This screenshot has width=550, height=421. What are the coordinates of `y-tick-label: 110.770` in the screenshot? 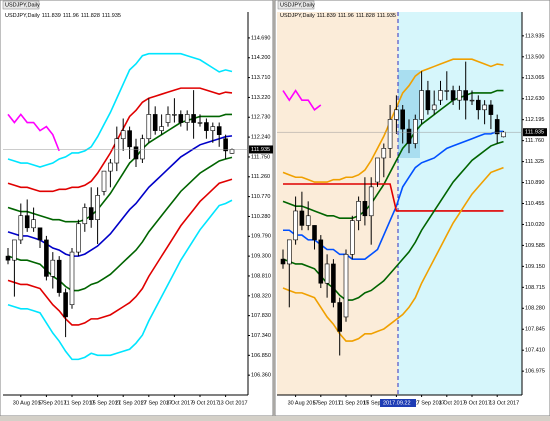 It's located at (260, 197).